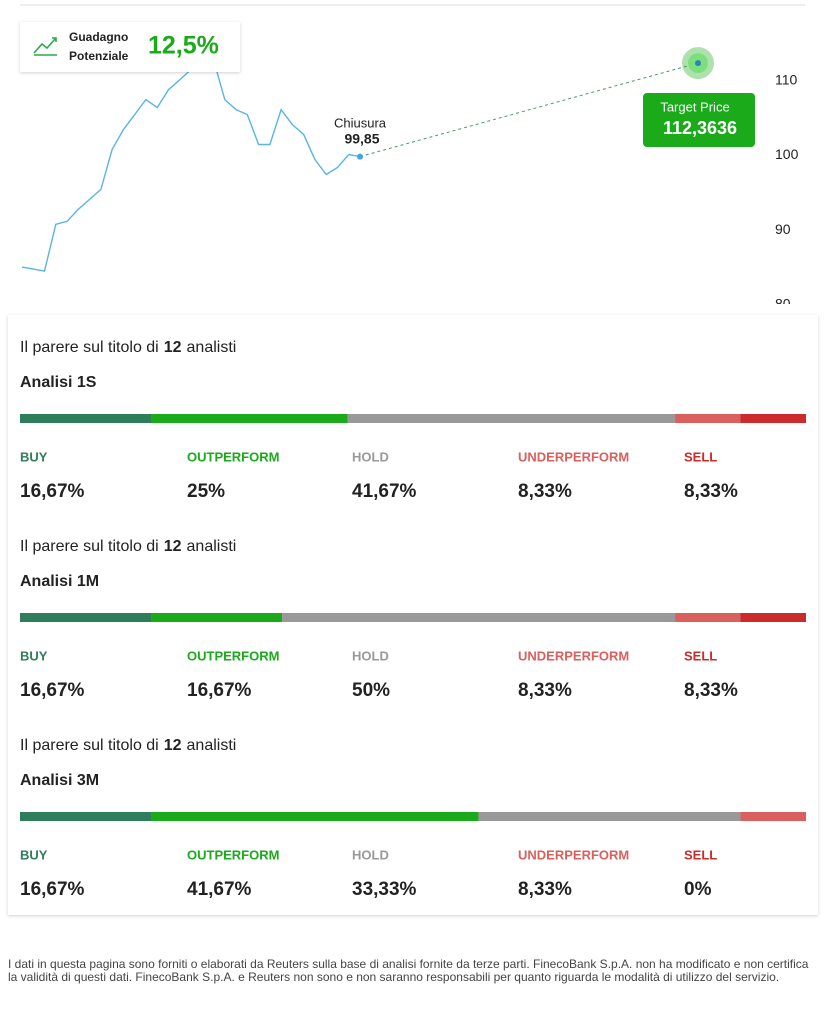 This screenshot has width=827, height=1024. I want to click on gain-box-bg, so click(130, 47).